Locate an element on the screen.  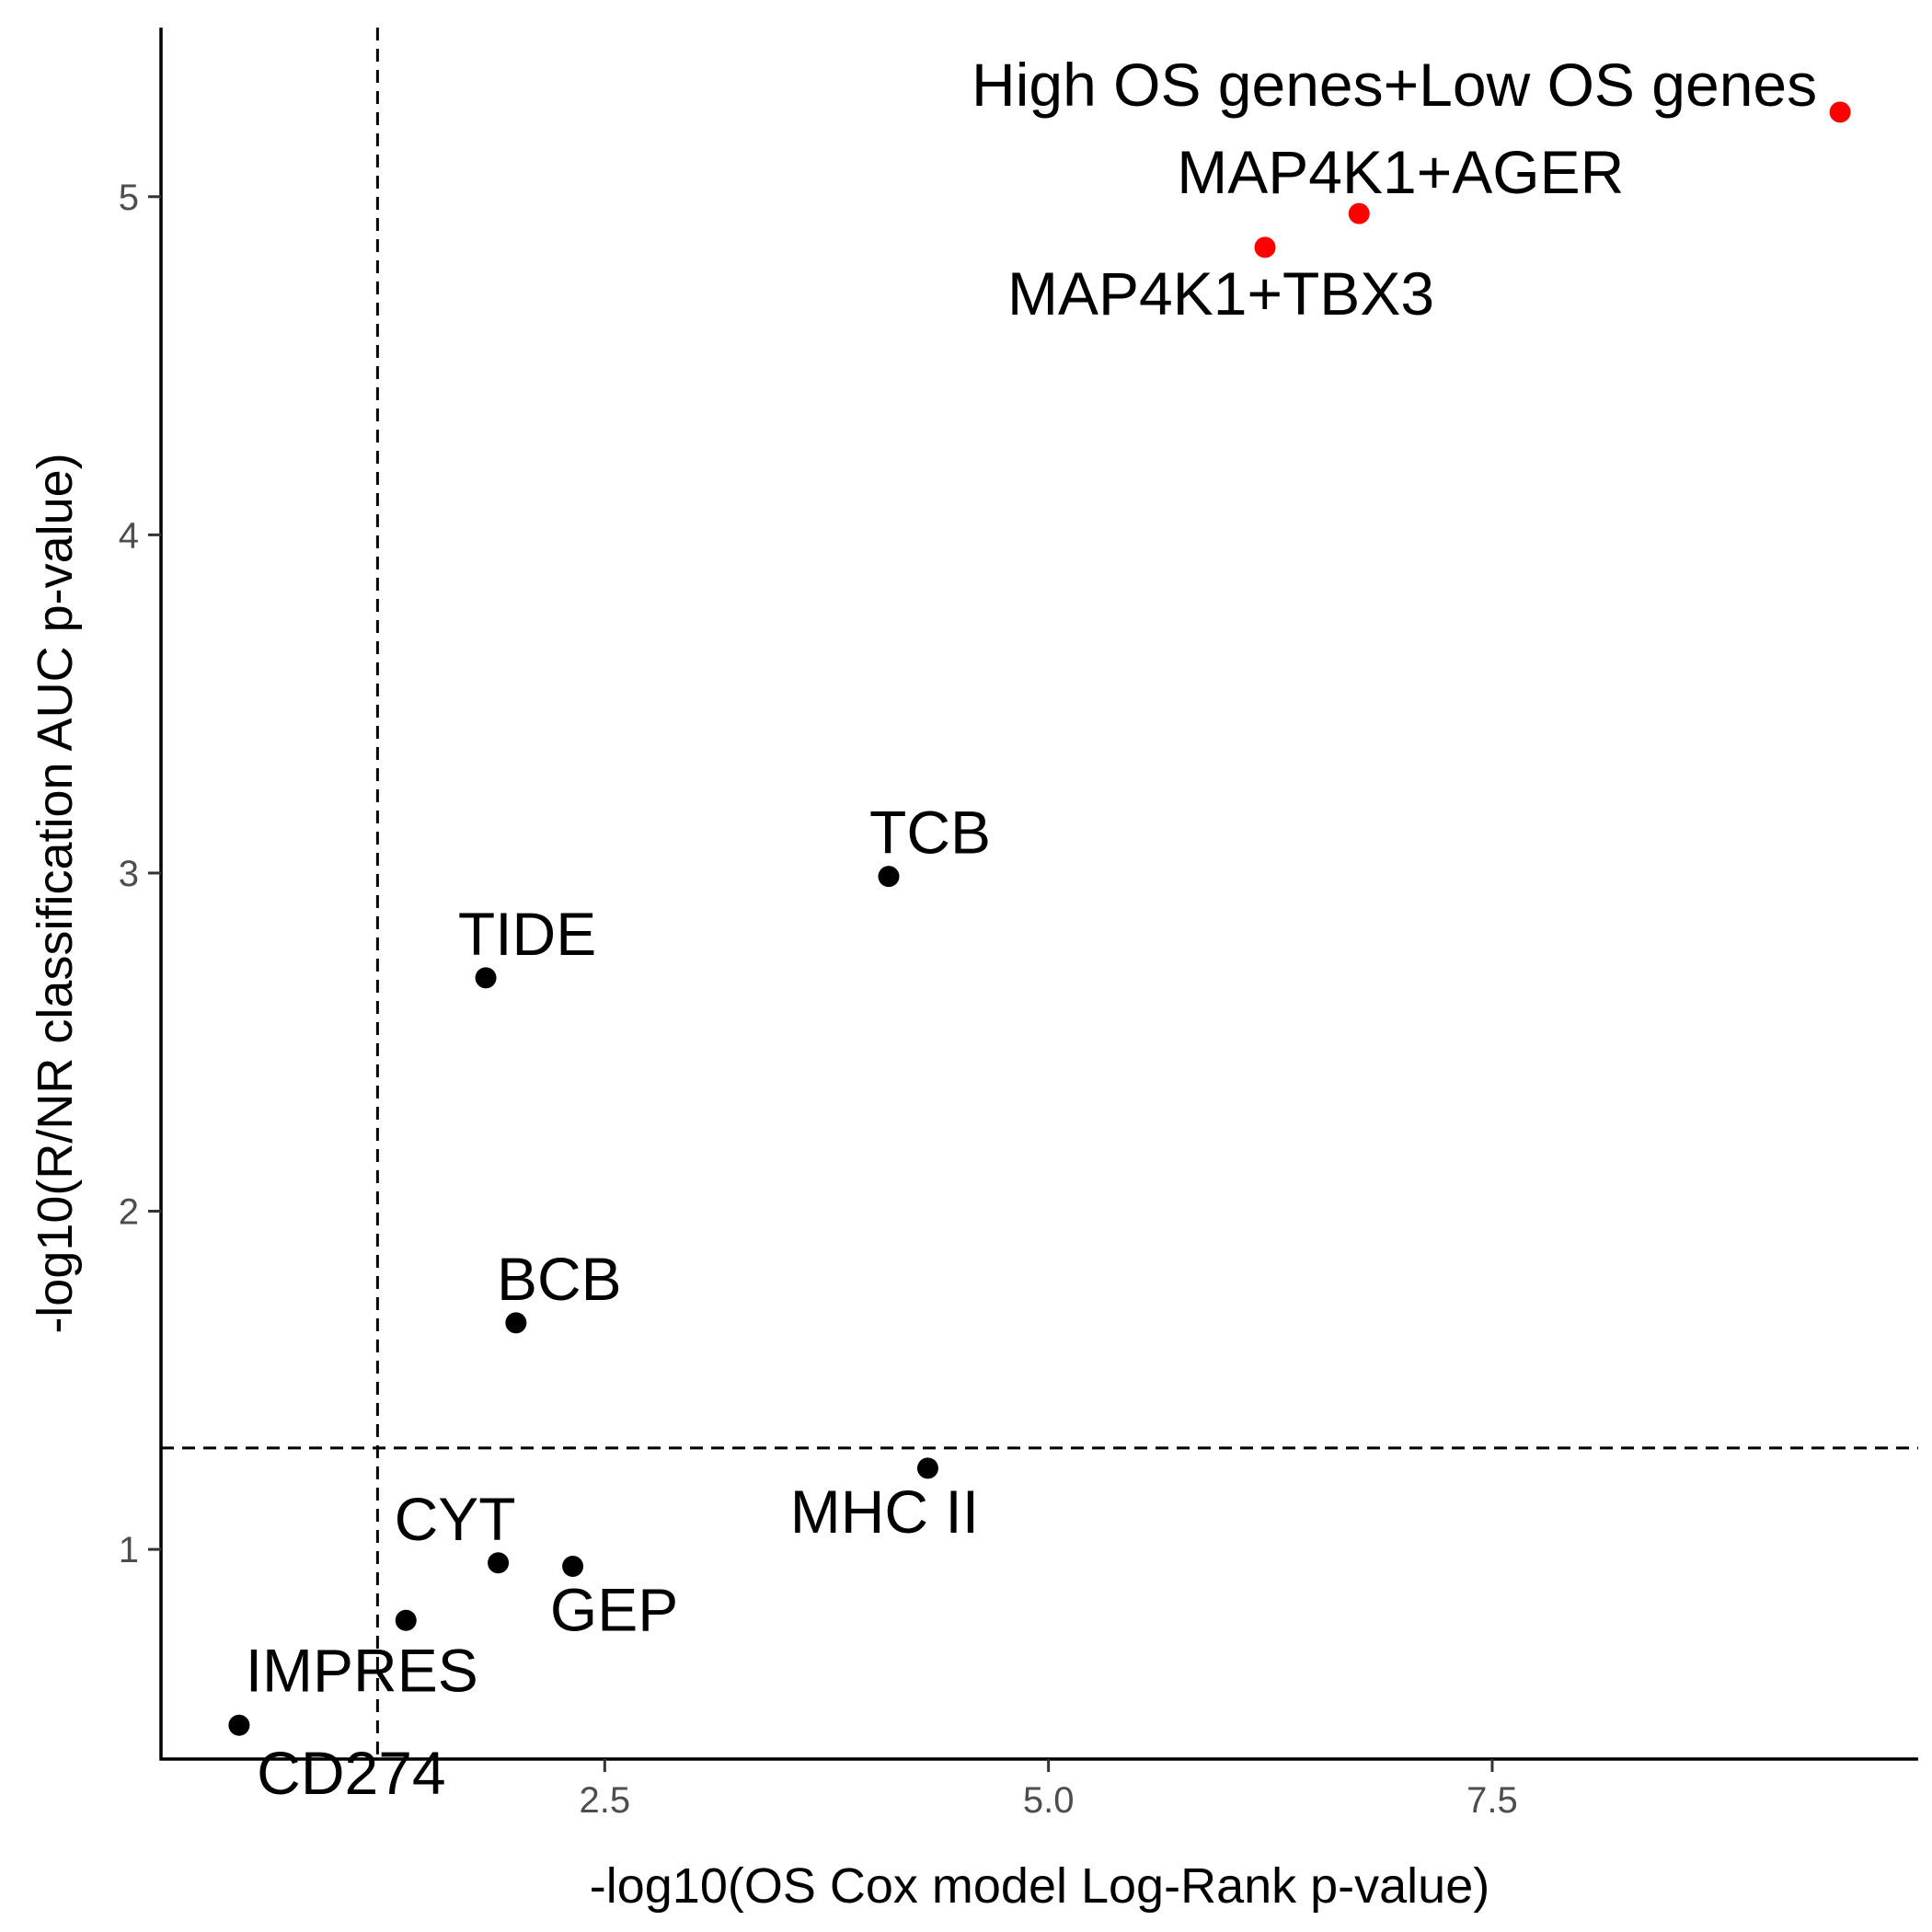
point-label: CYT is located at coordinates (455, 1519).